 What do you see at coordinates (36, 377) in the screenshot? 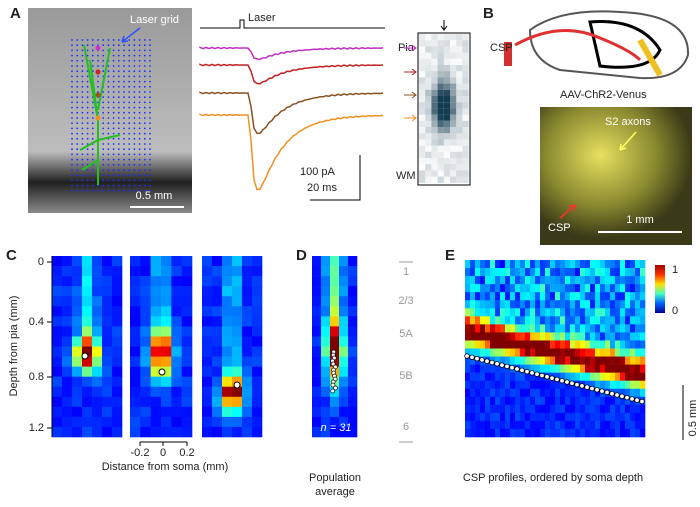
I see `y-tick-label: 0.8` at bounding box center [36, 377].